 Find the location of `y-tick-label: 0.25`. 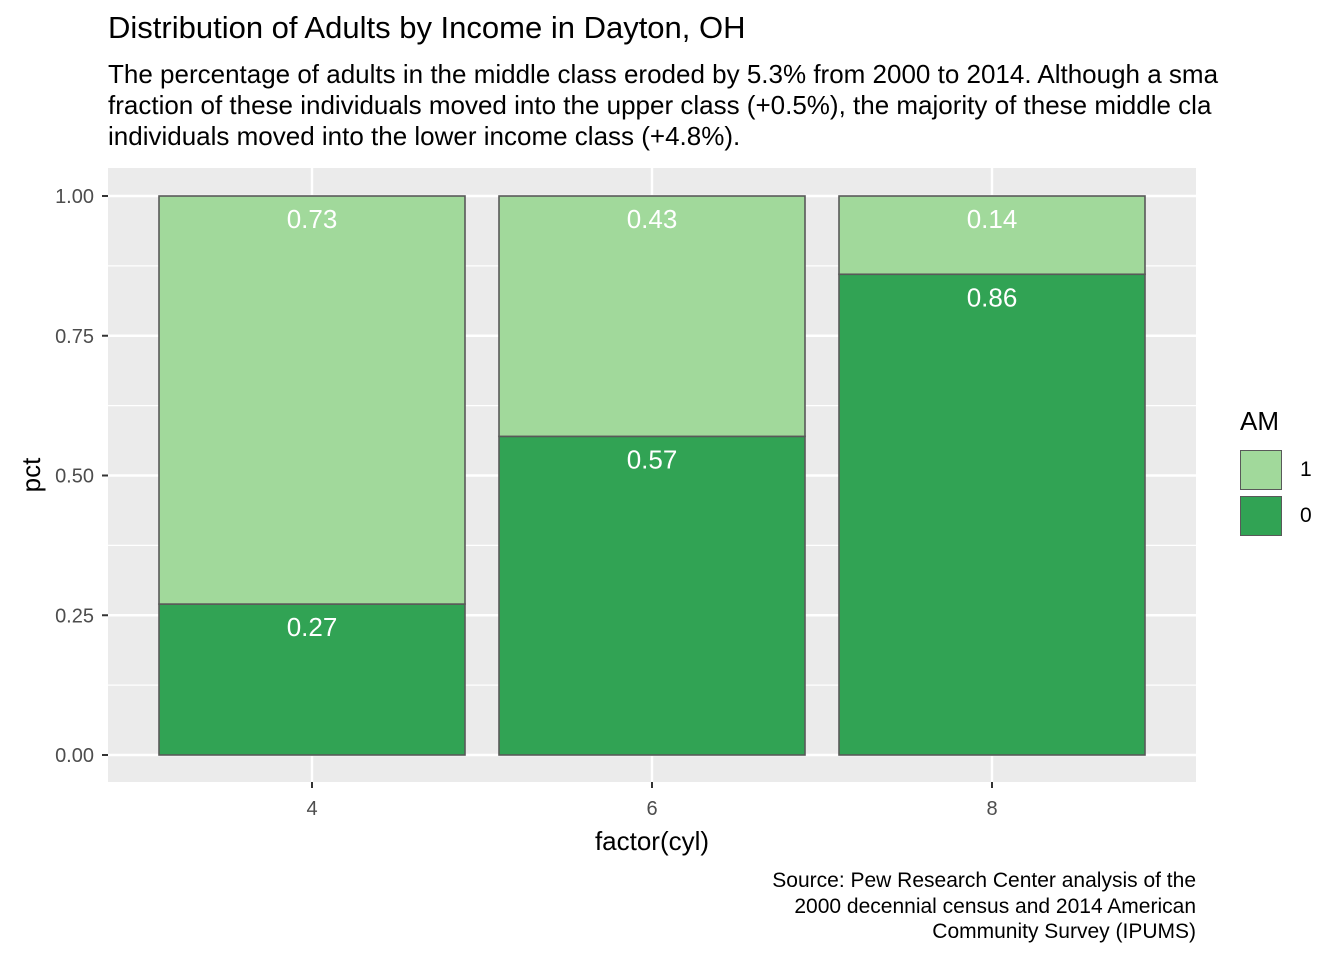

y-tick-label: 0.25 is located at coordinates (74, 616).